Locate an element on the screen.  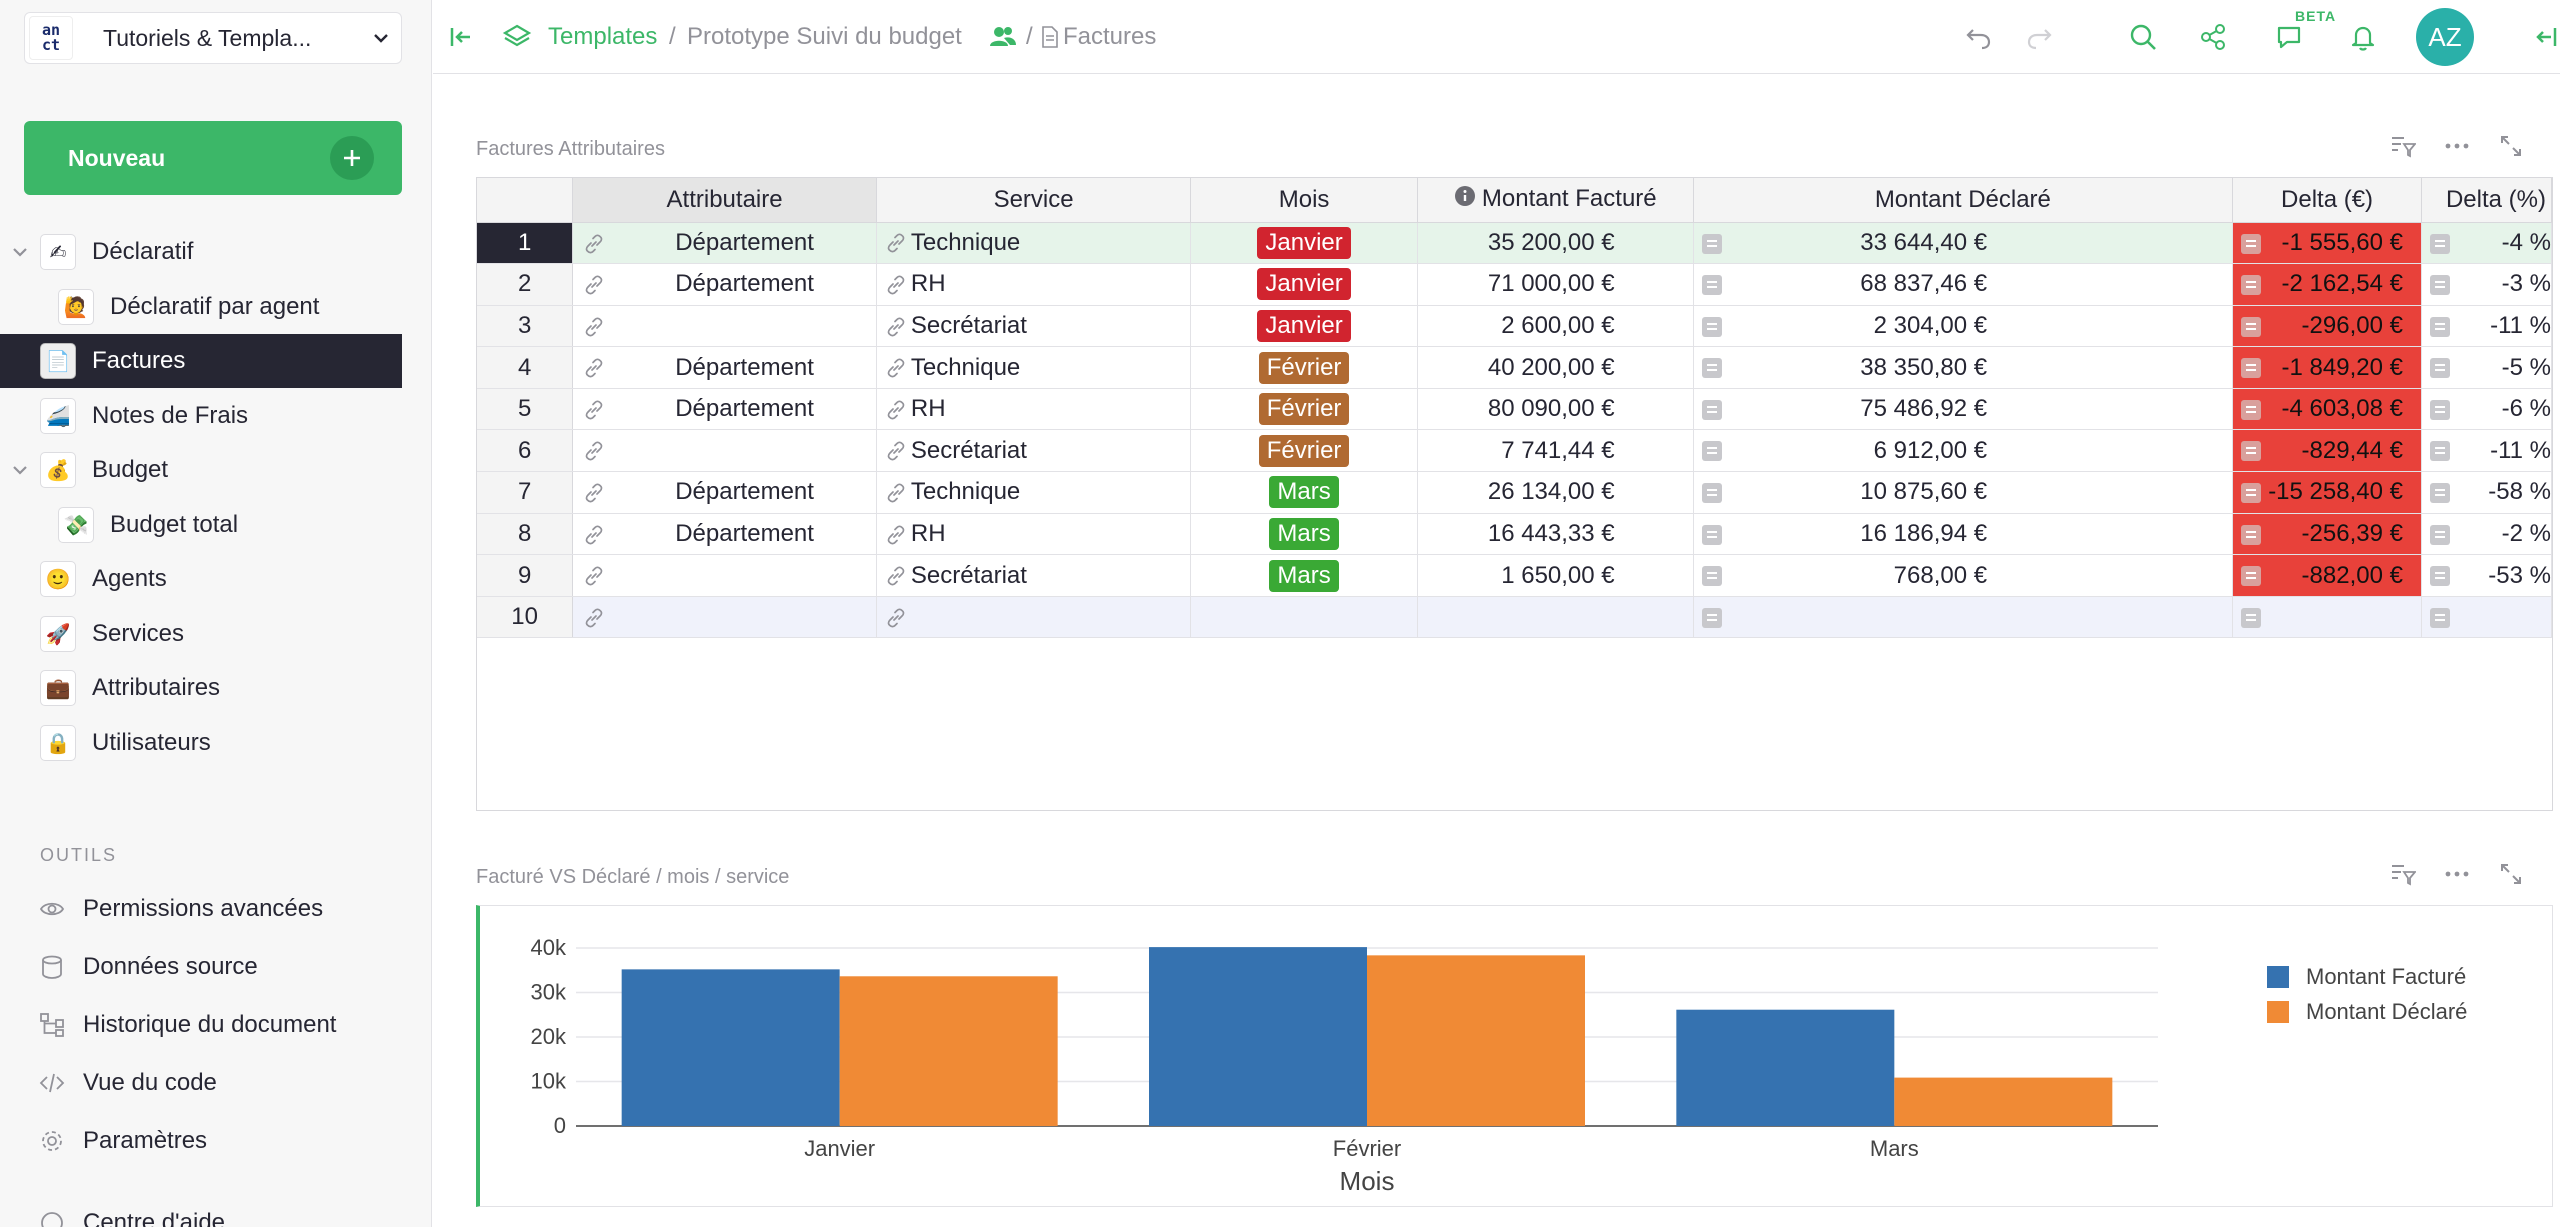
cell-mois: Mars is located at coordinates (1304, 534).